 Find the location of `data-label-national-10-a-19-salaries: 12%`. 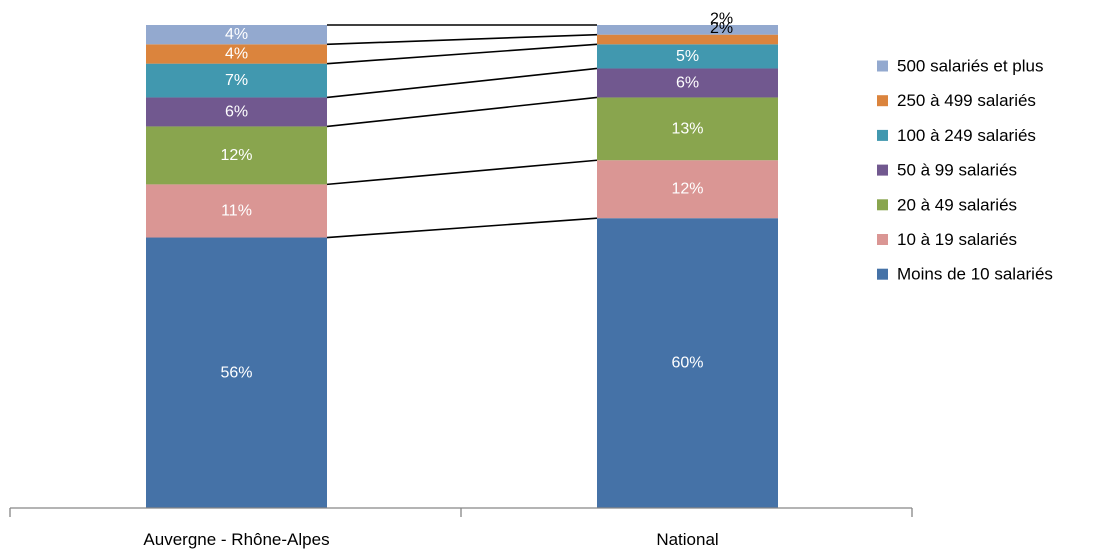

data-label-national-10-a-19-salaries: 12% is located at coordinates (687, 189).